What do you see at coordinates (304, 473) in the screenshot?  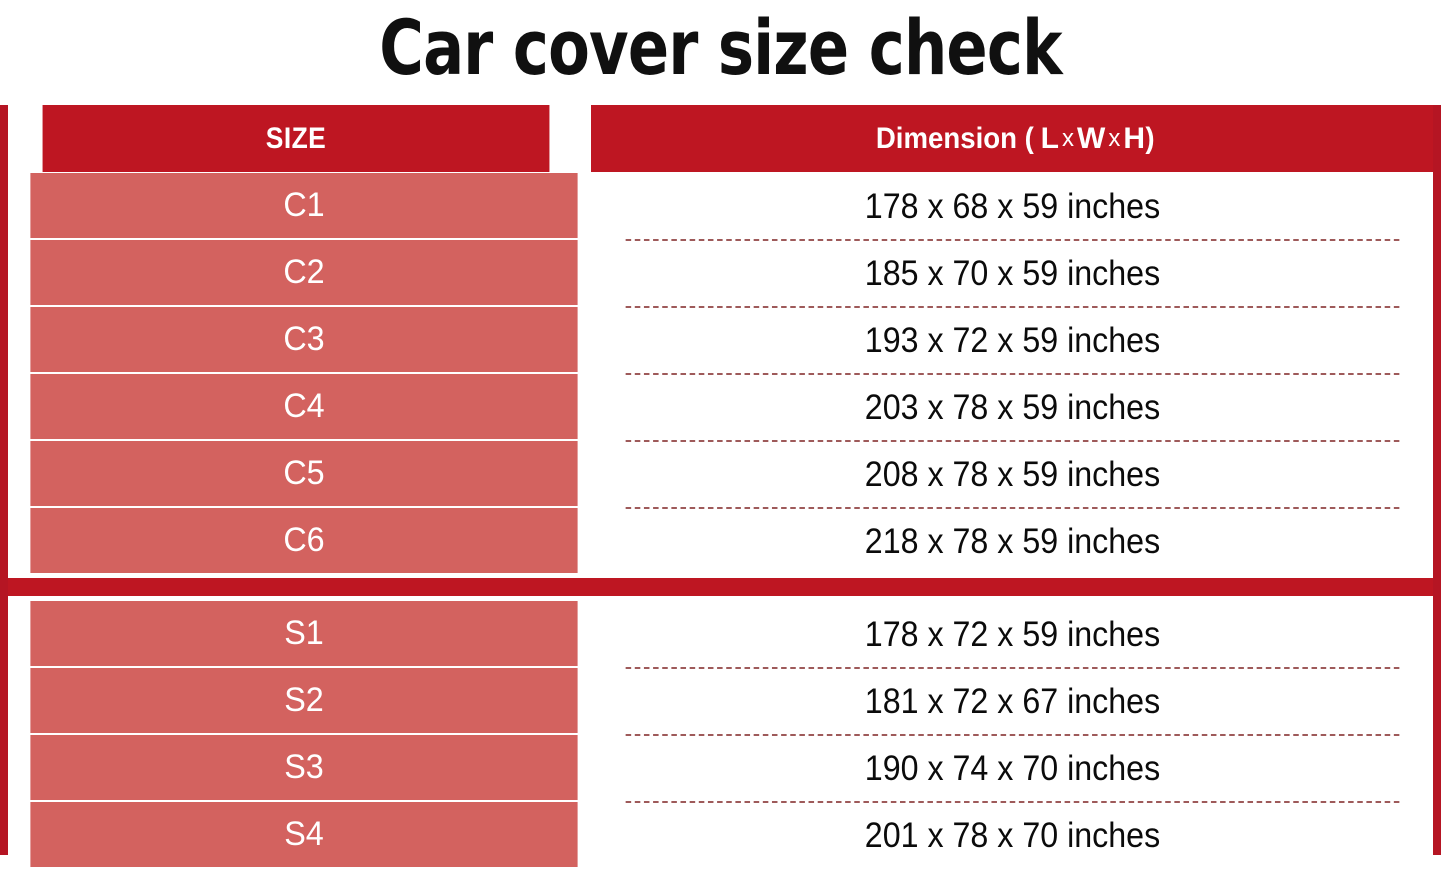 I see `cell-size: C5` at bounding box center [304, 473].